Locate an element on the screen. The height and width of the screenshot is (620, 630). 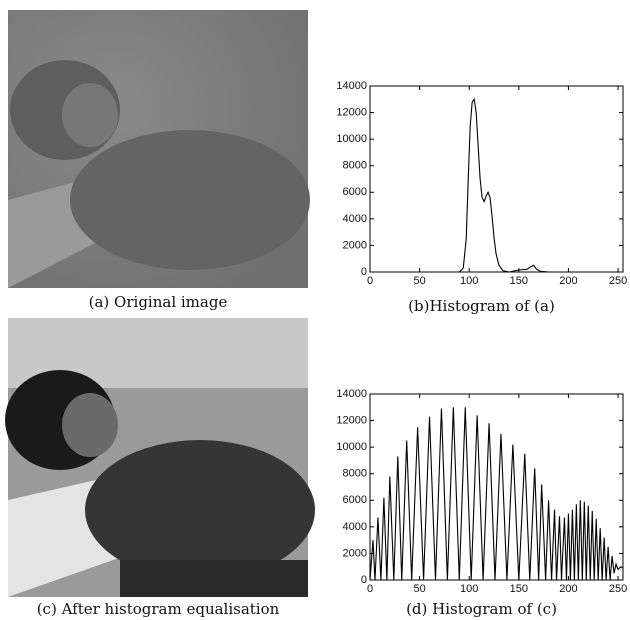
caption: (c) After histogram equalisation is located at coordinates (158, 609).